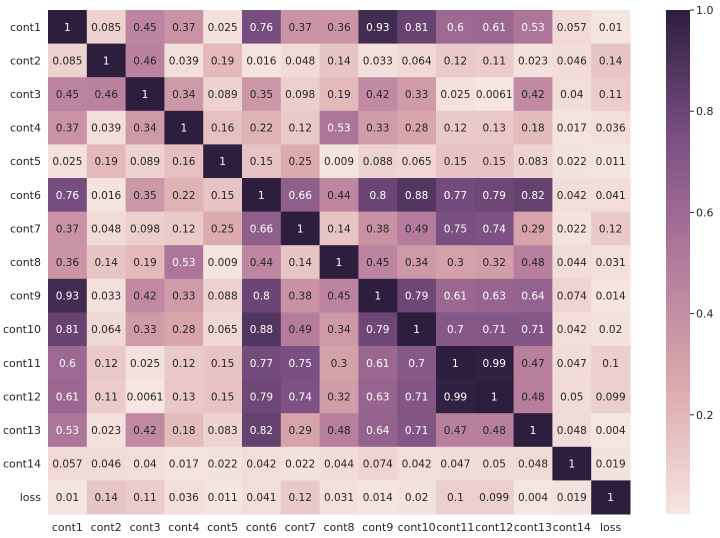 This screenshot has width=720, height=538. What do you see at coordinates (339, 61) in the screenshot?
I see `cell-value-label: 0.14` at bounding box center [339, 61].